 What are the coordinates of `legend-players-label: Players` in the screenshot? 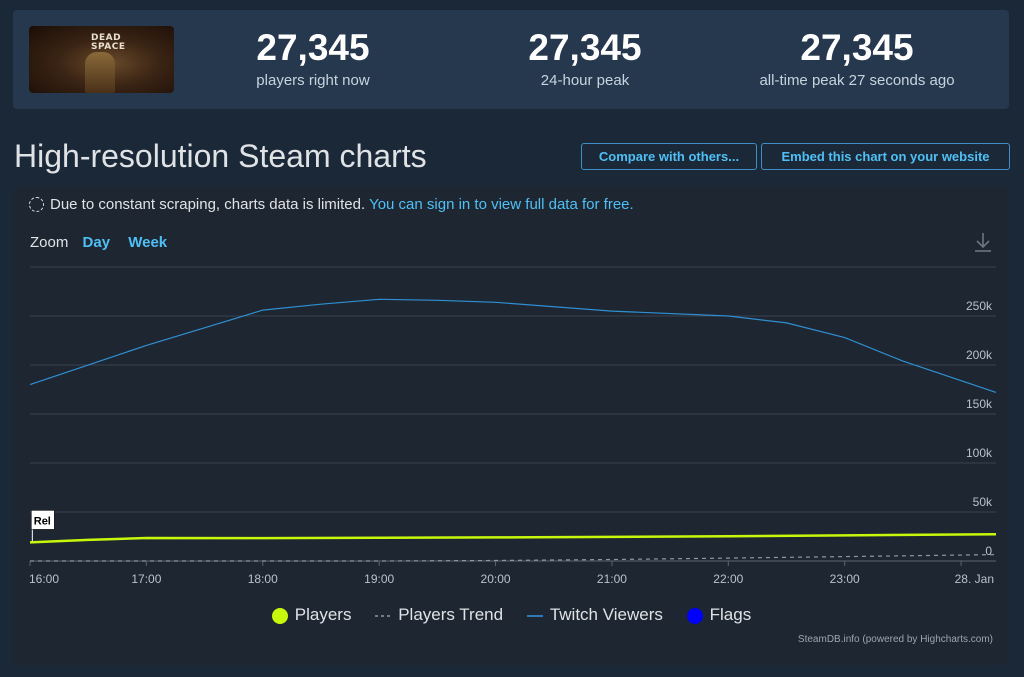 It's located at (323, 614).